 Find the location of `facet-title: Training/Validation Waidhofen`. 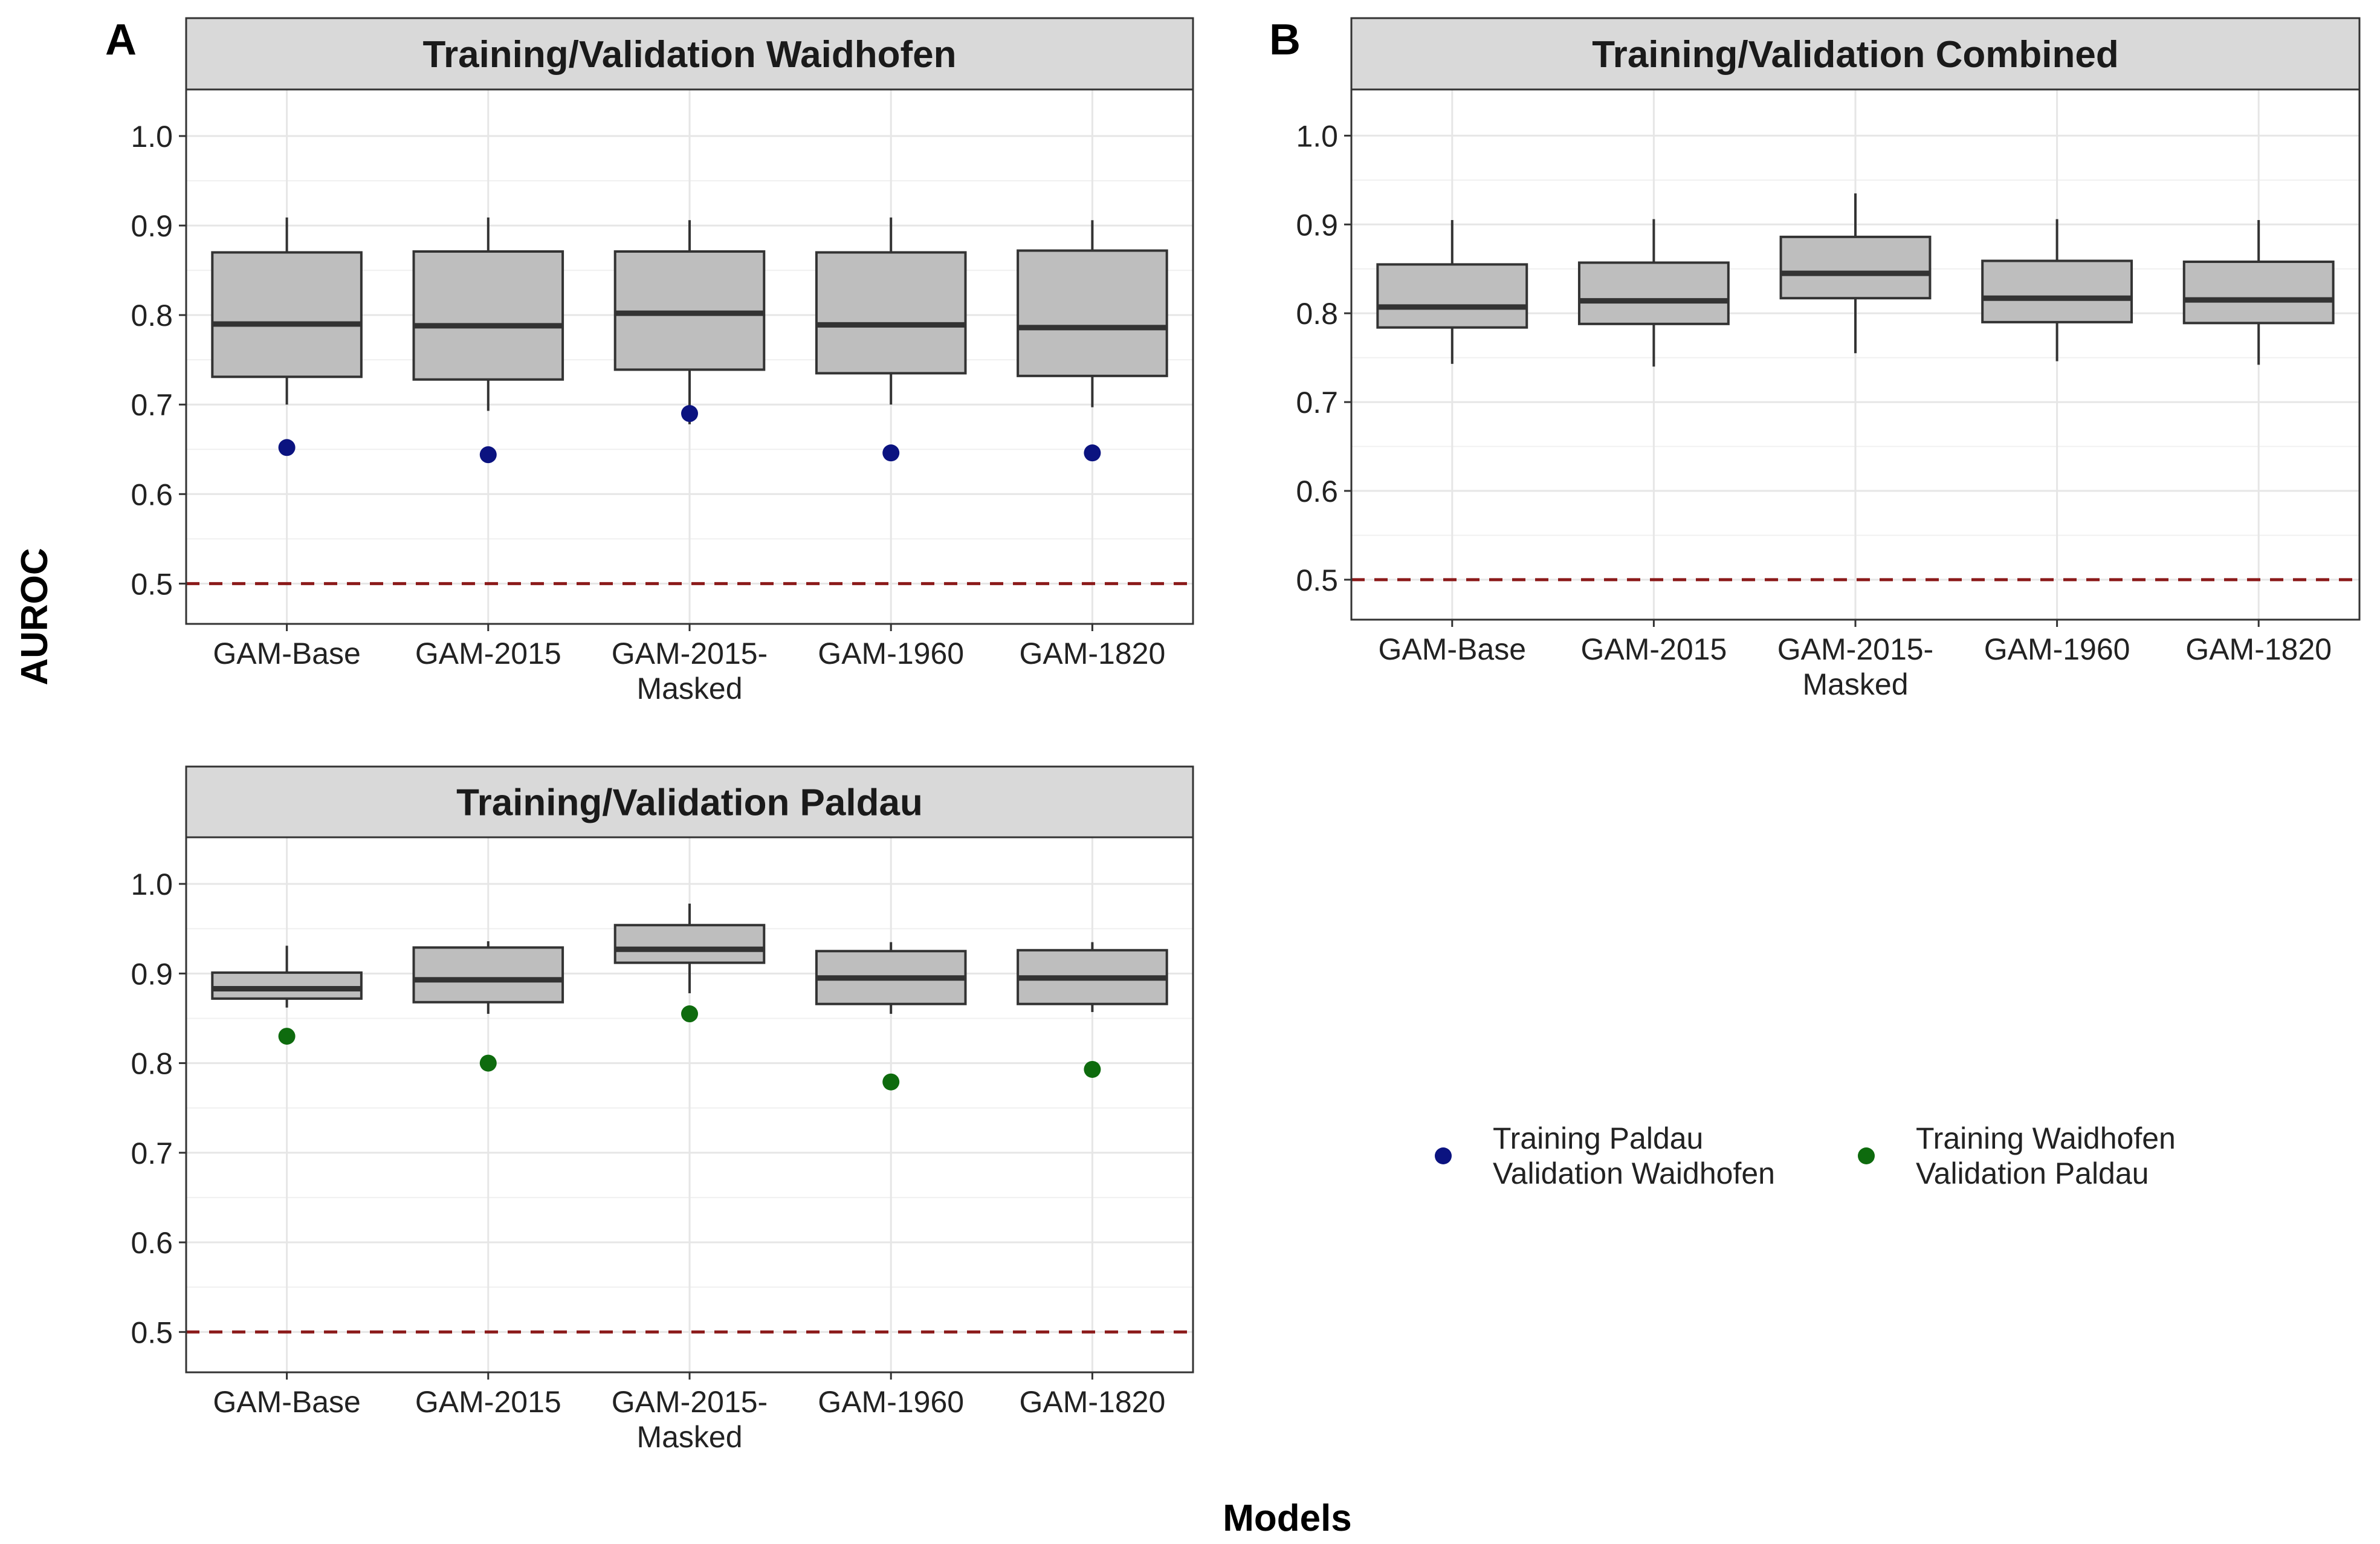

facet-title: Training/Validation Waidhofen is located at coordinates (690, 55).